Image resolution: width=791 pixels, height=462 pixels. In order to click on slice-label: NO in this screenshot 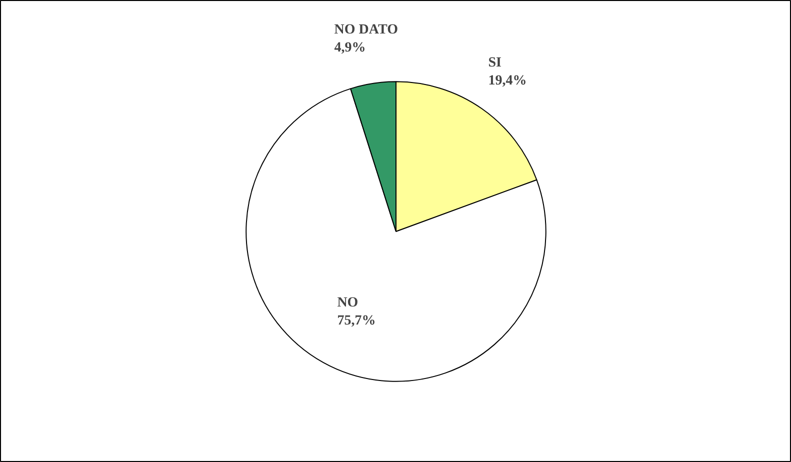, I will do `click(347, 303)`.